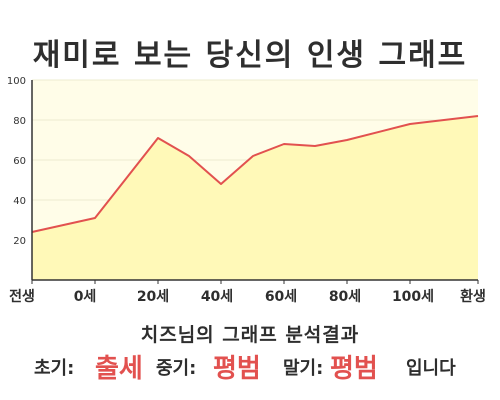  Describe the element at coordinates (176, 368) in the screenshot. I see `middle-label: 중기:` at that location.